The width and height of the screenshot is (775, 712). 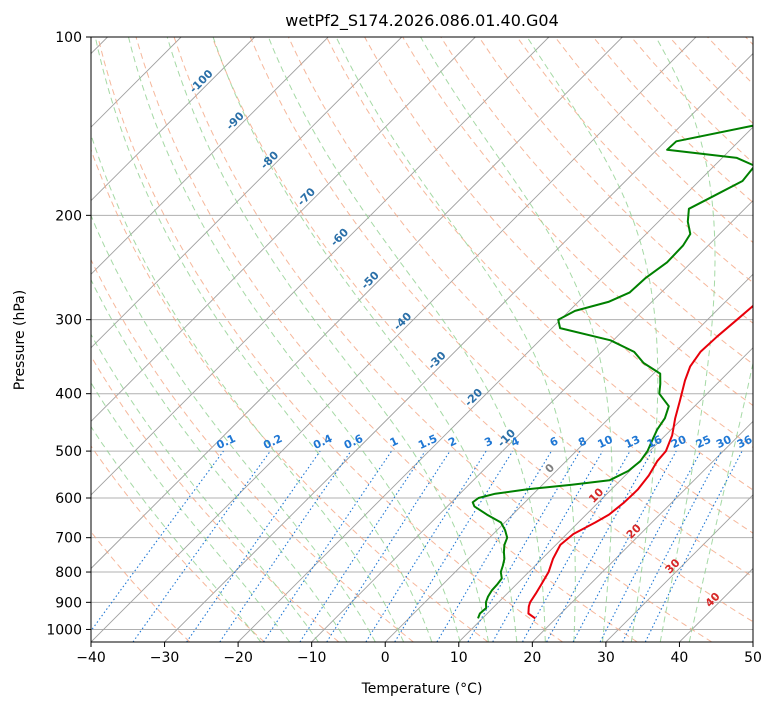 What do you see at coordinates (427, 442) in the screenshot?
I see `mixing-ratio-label: 1.5` at bounding box center [427, 442].